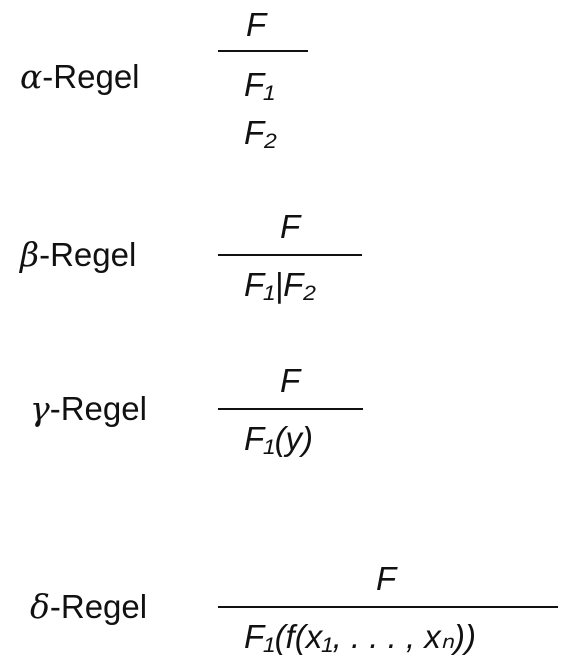 This screenshot has height=667, width=567. What do you see at coordinates (260, 132) in the screenshot?
I see `alpha-denominator-2: F₂` at bounding box center [260, 132].